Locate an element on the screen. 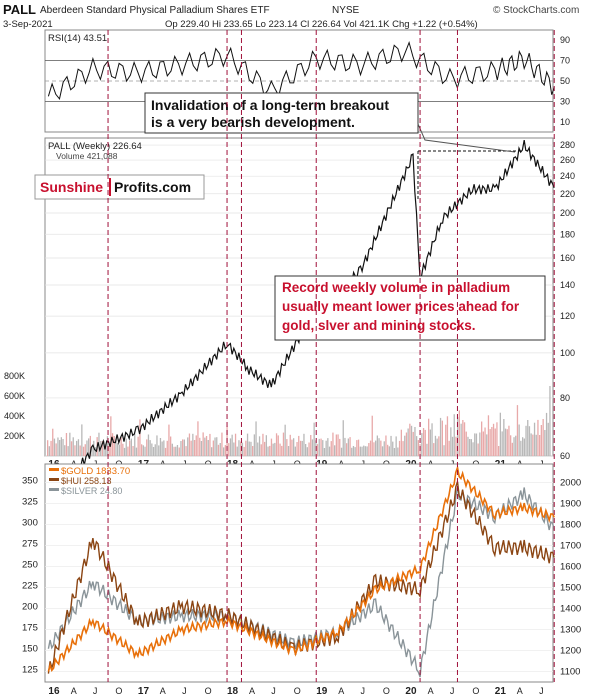 This screenshot has height=700, width=600. price-tick-label: 220 is located at coordinates (567, 194).